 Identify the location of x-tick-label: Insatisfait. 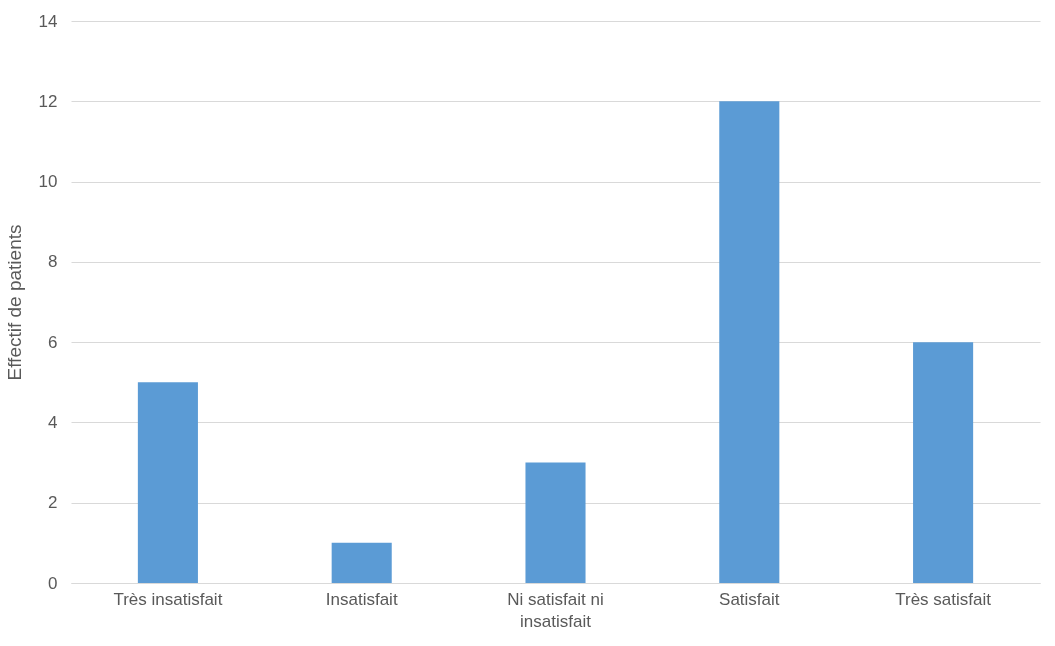
(361, 599).